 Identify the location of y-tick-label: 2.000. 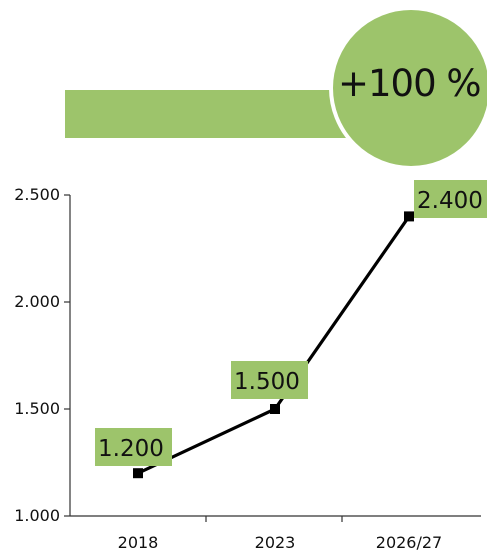
(37, 301).